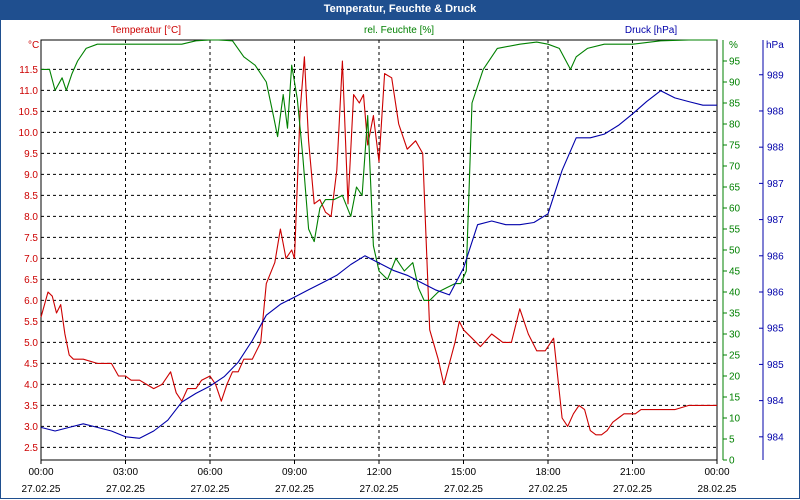  Describe the element at coordinates (33, 45) in the screenshot. I see `left-axis-unit: °C` at that location.